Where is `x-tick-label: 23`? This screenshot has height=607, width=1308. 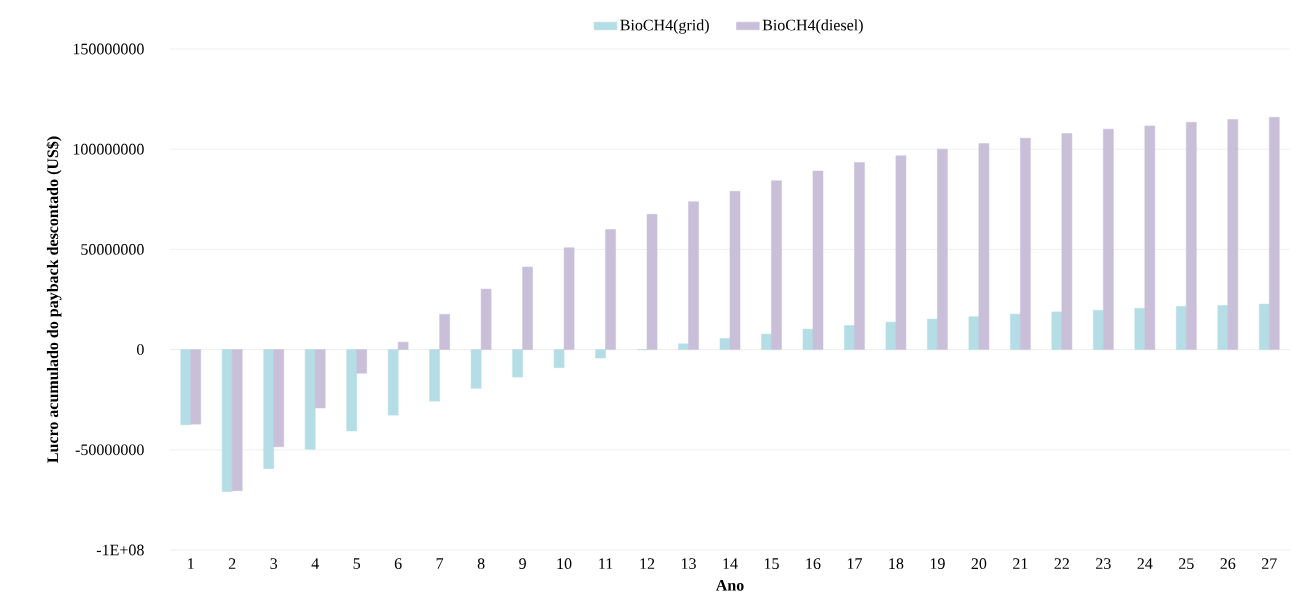
x-tick-label: 23 is located at coordinates (1103, 564).